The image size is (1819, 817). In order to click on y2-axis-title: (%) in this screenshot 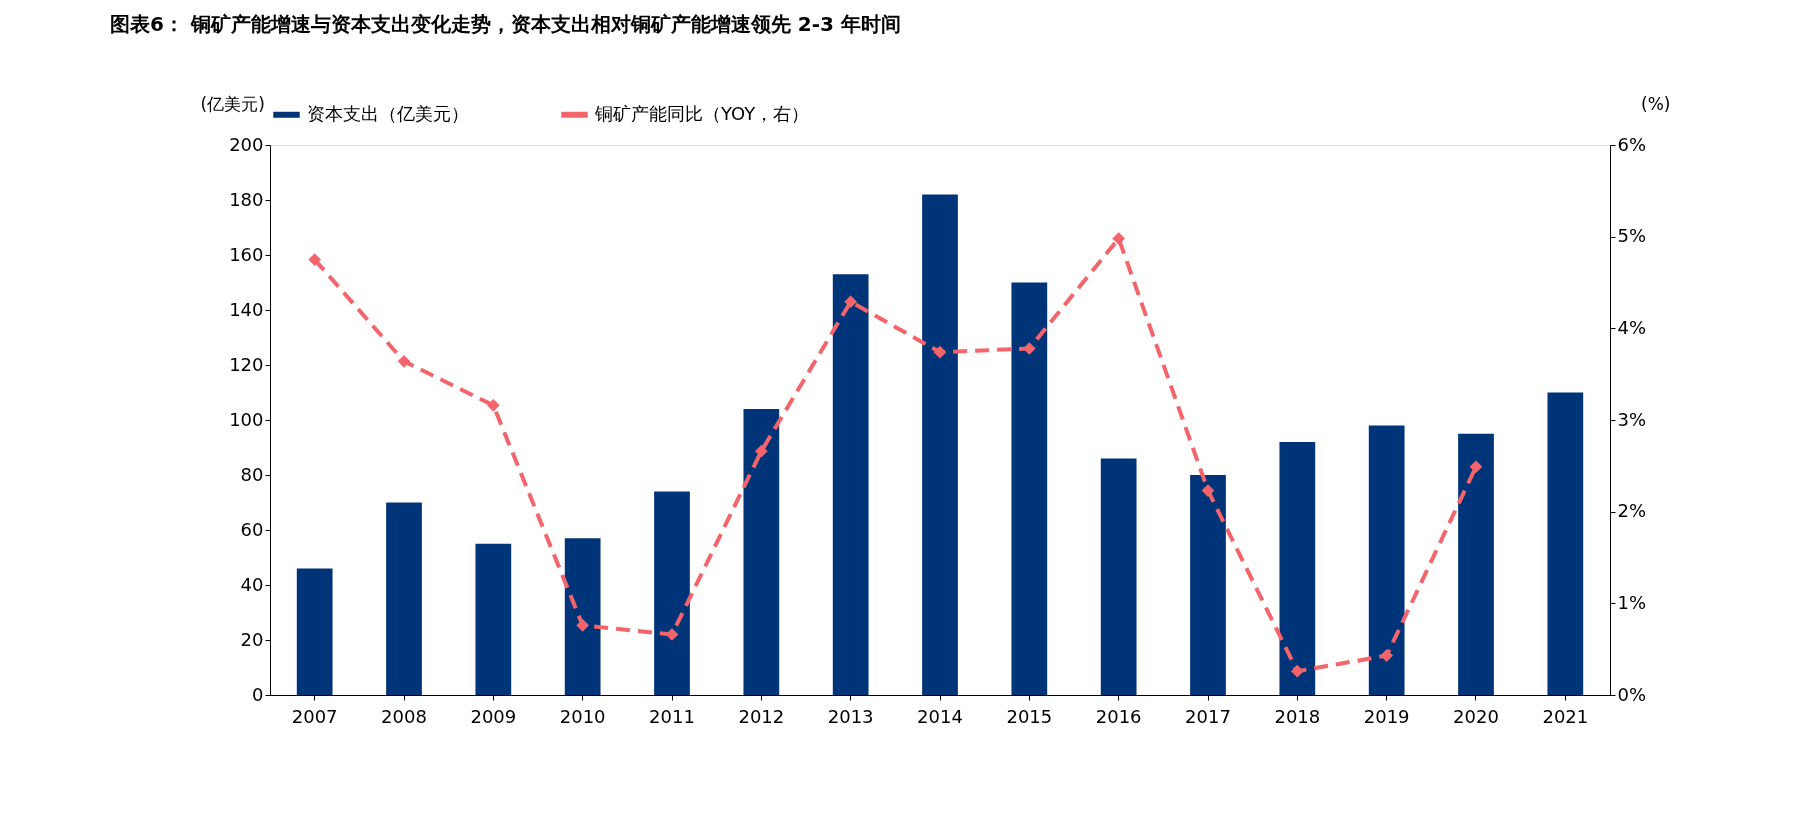, I will do `click(1656, 103)`.